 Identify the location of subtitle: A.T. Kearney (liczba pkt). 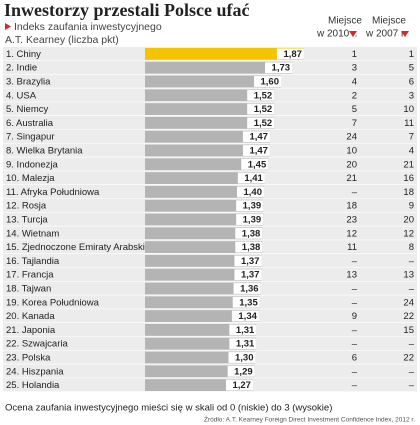
(62, 40).